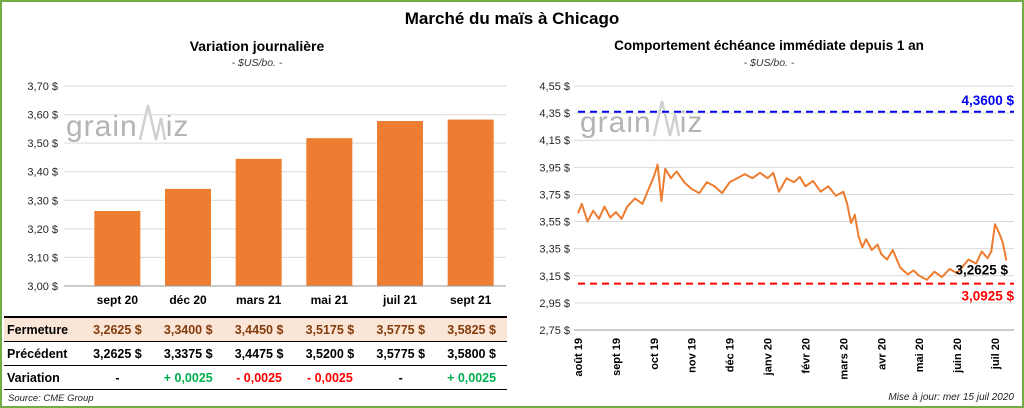  Describe the element at coordinates (38, 329) in the screenshot. I see `row-label: Fermeture` at that location.